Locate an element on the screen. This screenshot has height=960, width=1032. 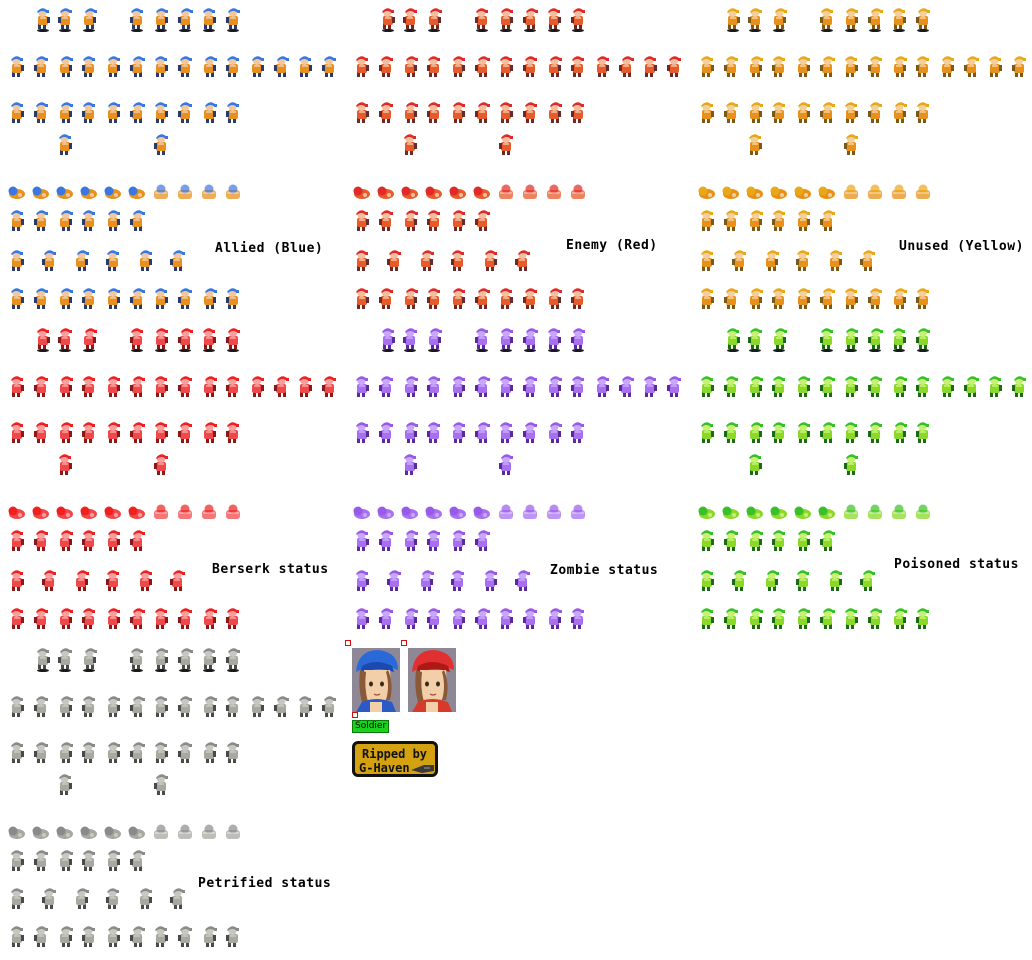
label-zombie-status: Zombie status is located at coordinates (604, 570).